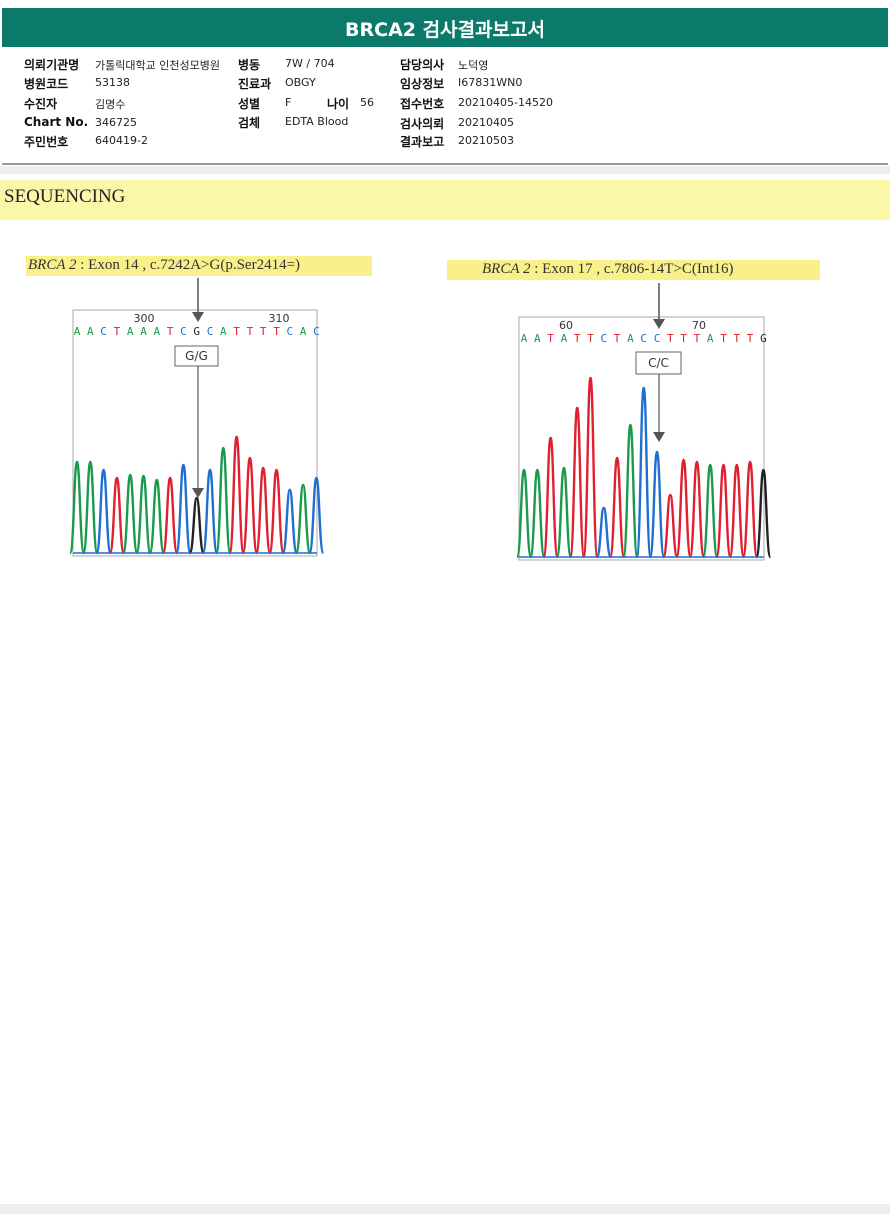 This screenshot has height=1214, width=890. Describe the element at coordinates (310, 63) in the screenshot. I see `info-value: 7W / 704` at that location.